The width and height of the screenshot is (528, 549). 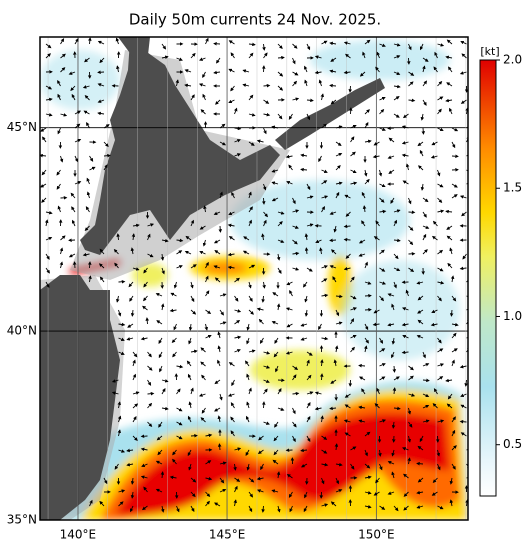 I want to click on colorbar-tick-label: 1.5, so click(x=512, y=188).